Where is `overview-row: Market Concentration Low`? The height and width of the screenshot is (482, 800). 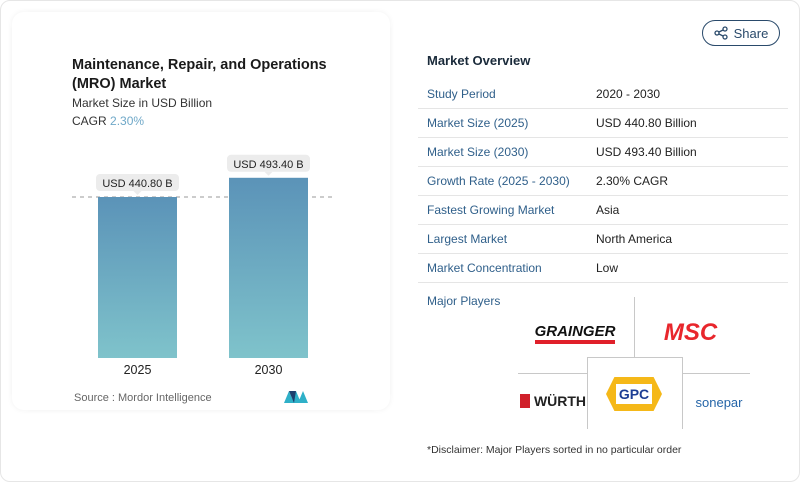 overview-row: Market Concentration Low is located at coordinates (603, 268).